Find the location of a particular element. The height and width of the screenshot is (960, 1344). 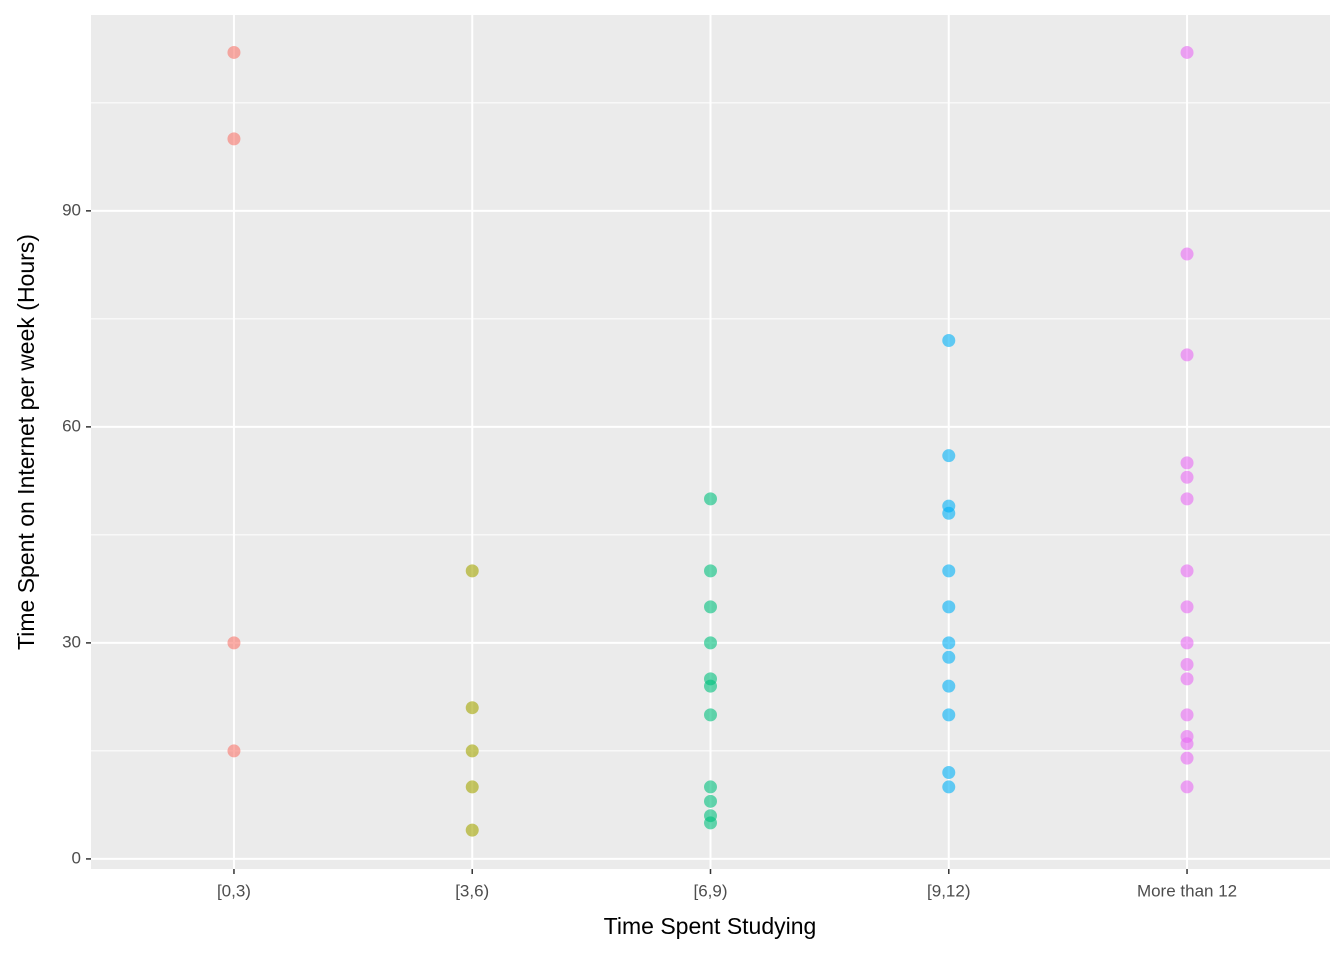

x-tick-label: [6,9) is located at coordinates (710, 890).